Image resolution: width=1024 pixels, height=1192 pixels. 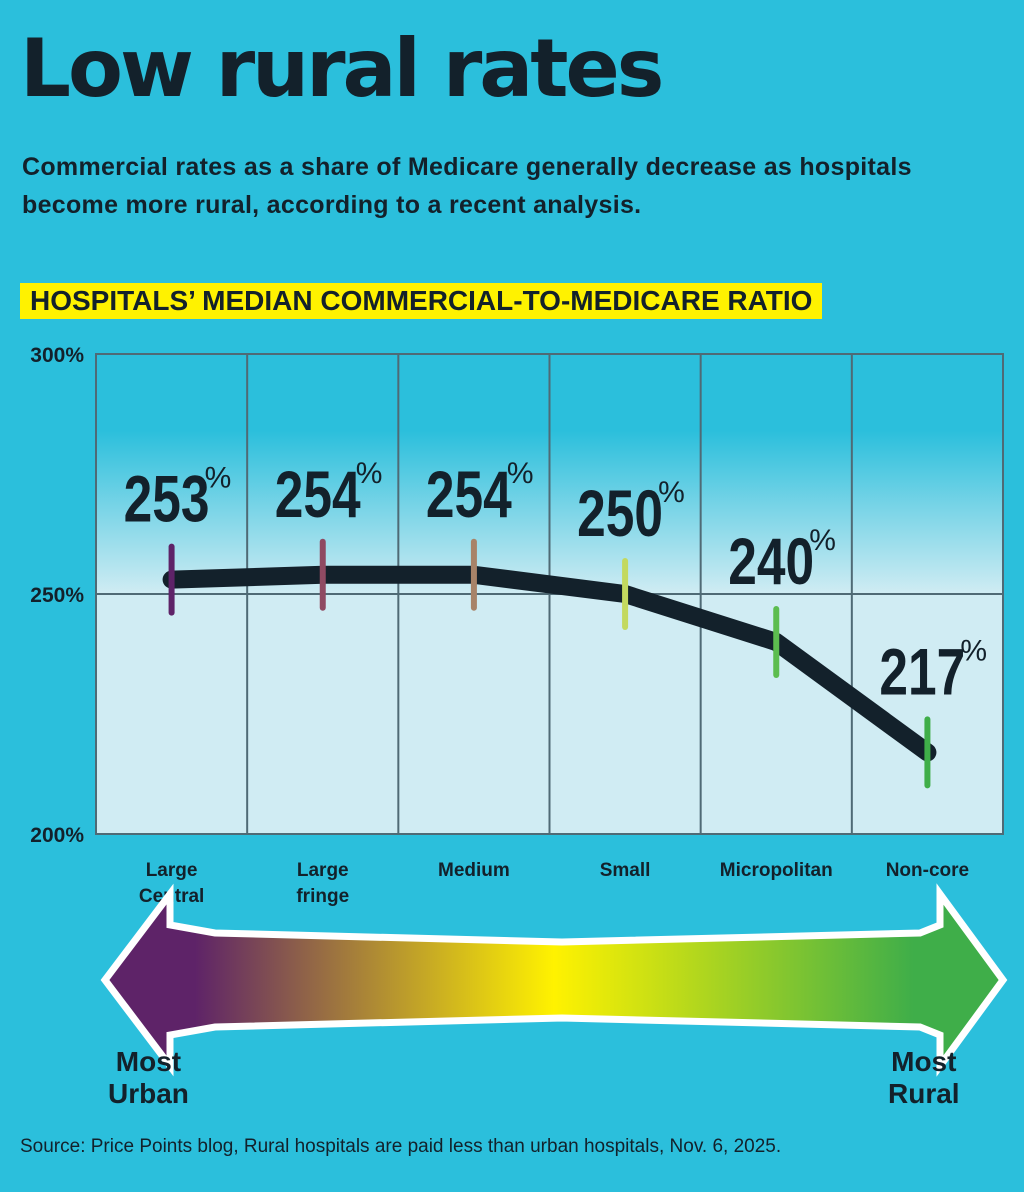 What do you see at coordinates (924, 1061) in the screenshot?
I see `most-rural-line1: Most` at bounding box center [924, 1061].